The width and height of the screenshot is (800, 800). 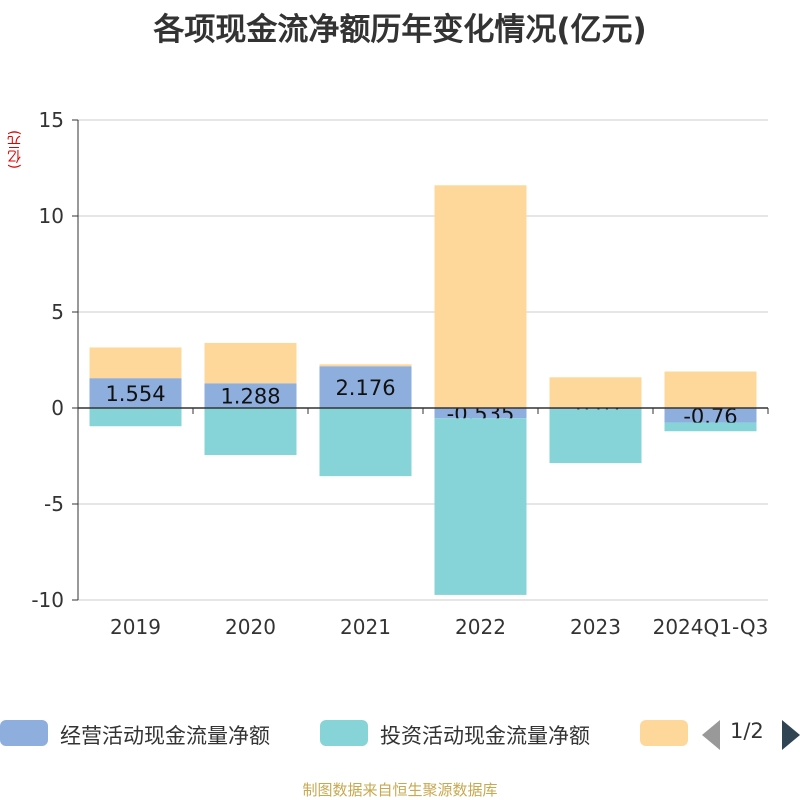 What do you see at coordinates (710, 389) in the screenshot?
I see `bar-series2-2024Q1-Q3` at bounding box center [710, 389].